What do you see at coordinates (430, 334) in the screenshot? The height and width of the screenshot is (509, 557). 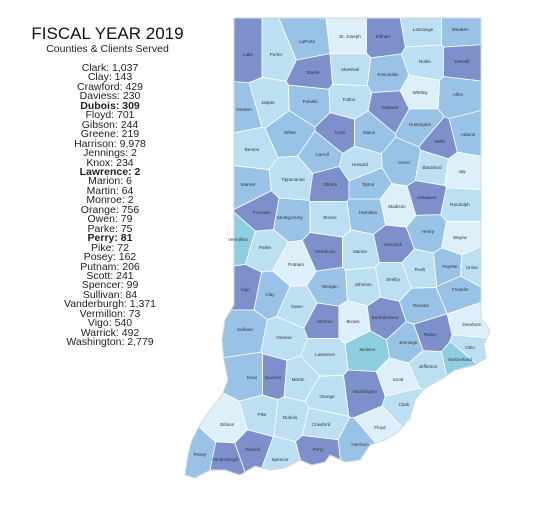 I see `county-label: Ripley` at bounding box center [430, 334].